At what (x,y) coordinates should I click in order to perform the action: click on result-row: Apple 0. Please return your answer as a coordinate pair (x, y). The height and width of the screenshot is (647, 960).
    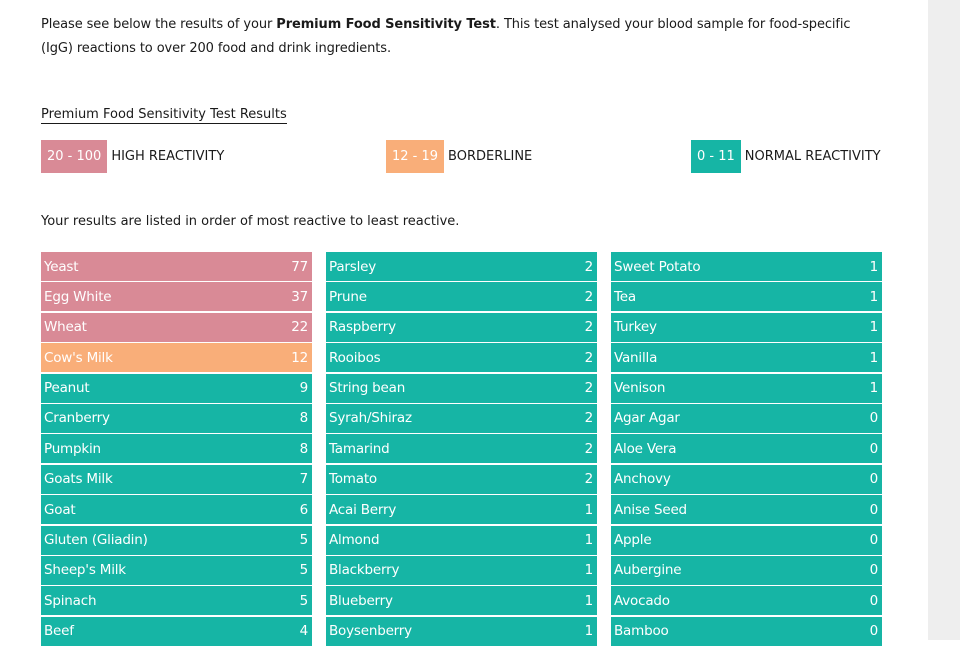
    Looking at the image, I should click on (746, 540).